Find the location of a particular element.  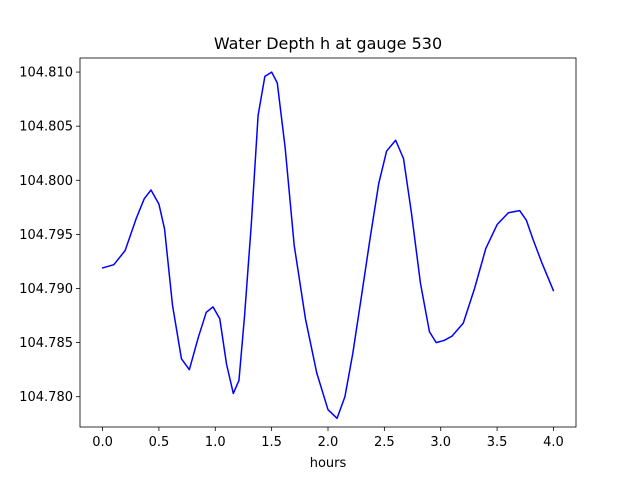

y-tick-label: 104.805 is located at coordinates (46, 127).